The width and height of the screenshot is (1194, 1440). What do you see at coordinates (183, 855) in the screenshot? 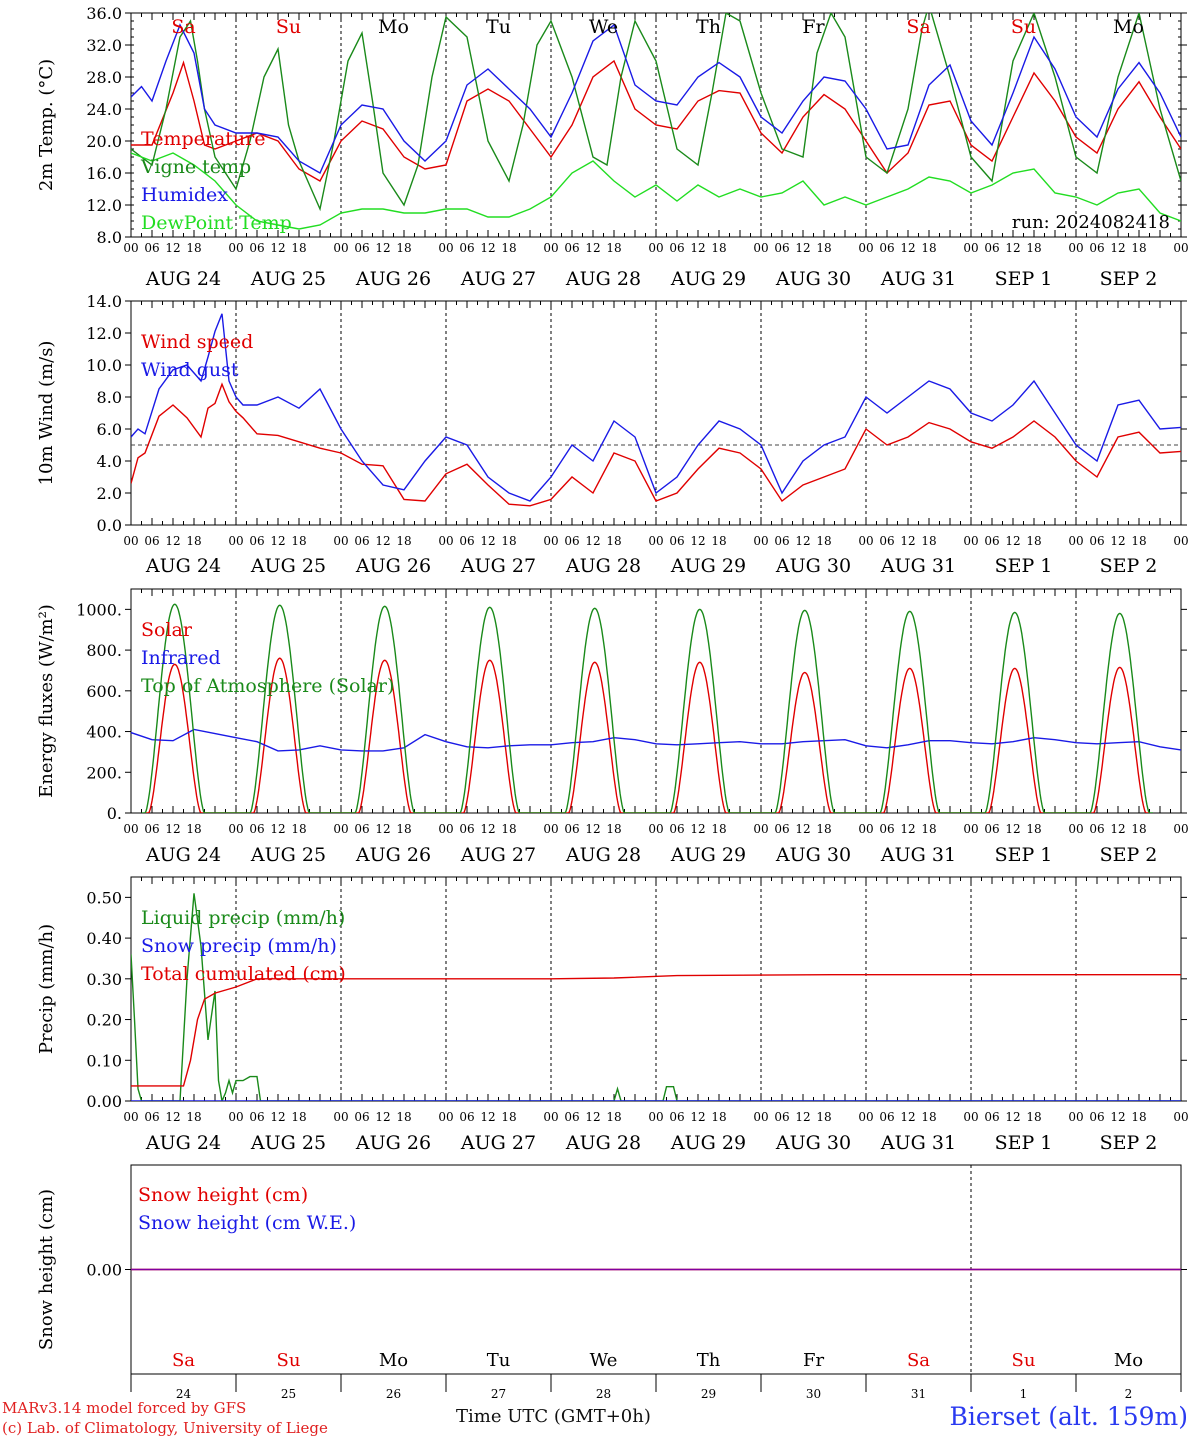
I see `x-date-label: AUG 24` at bounding box center [183, 855].